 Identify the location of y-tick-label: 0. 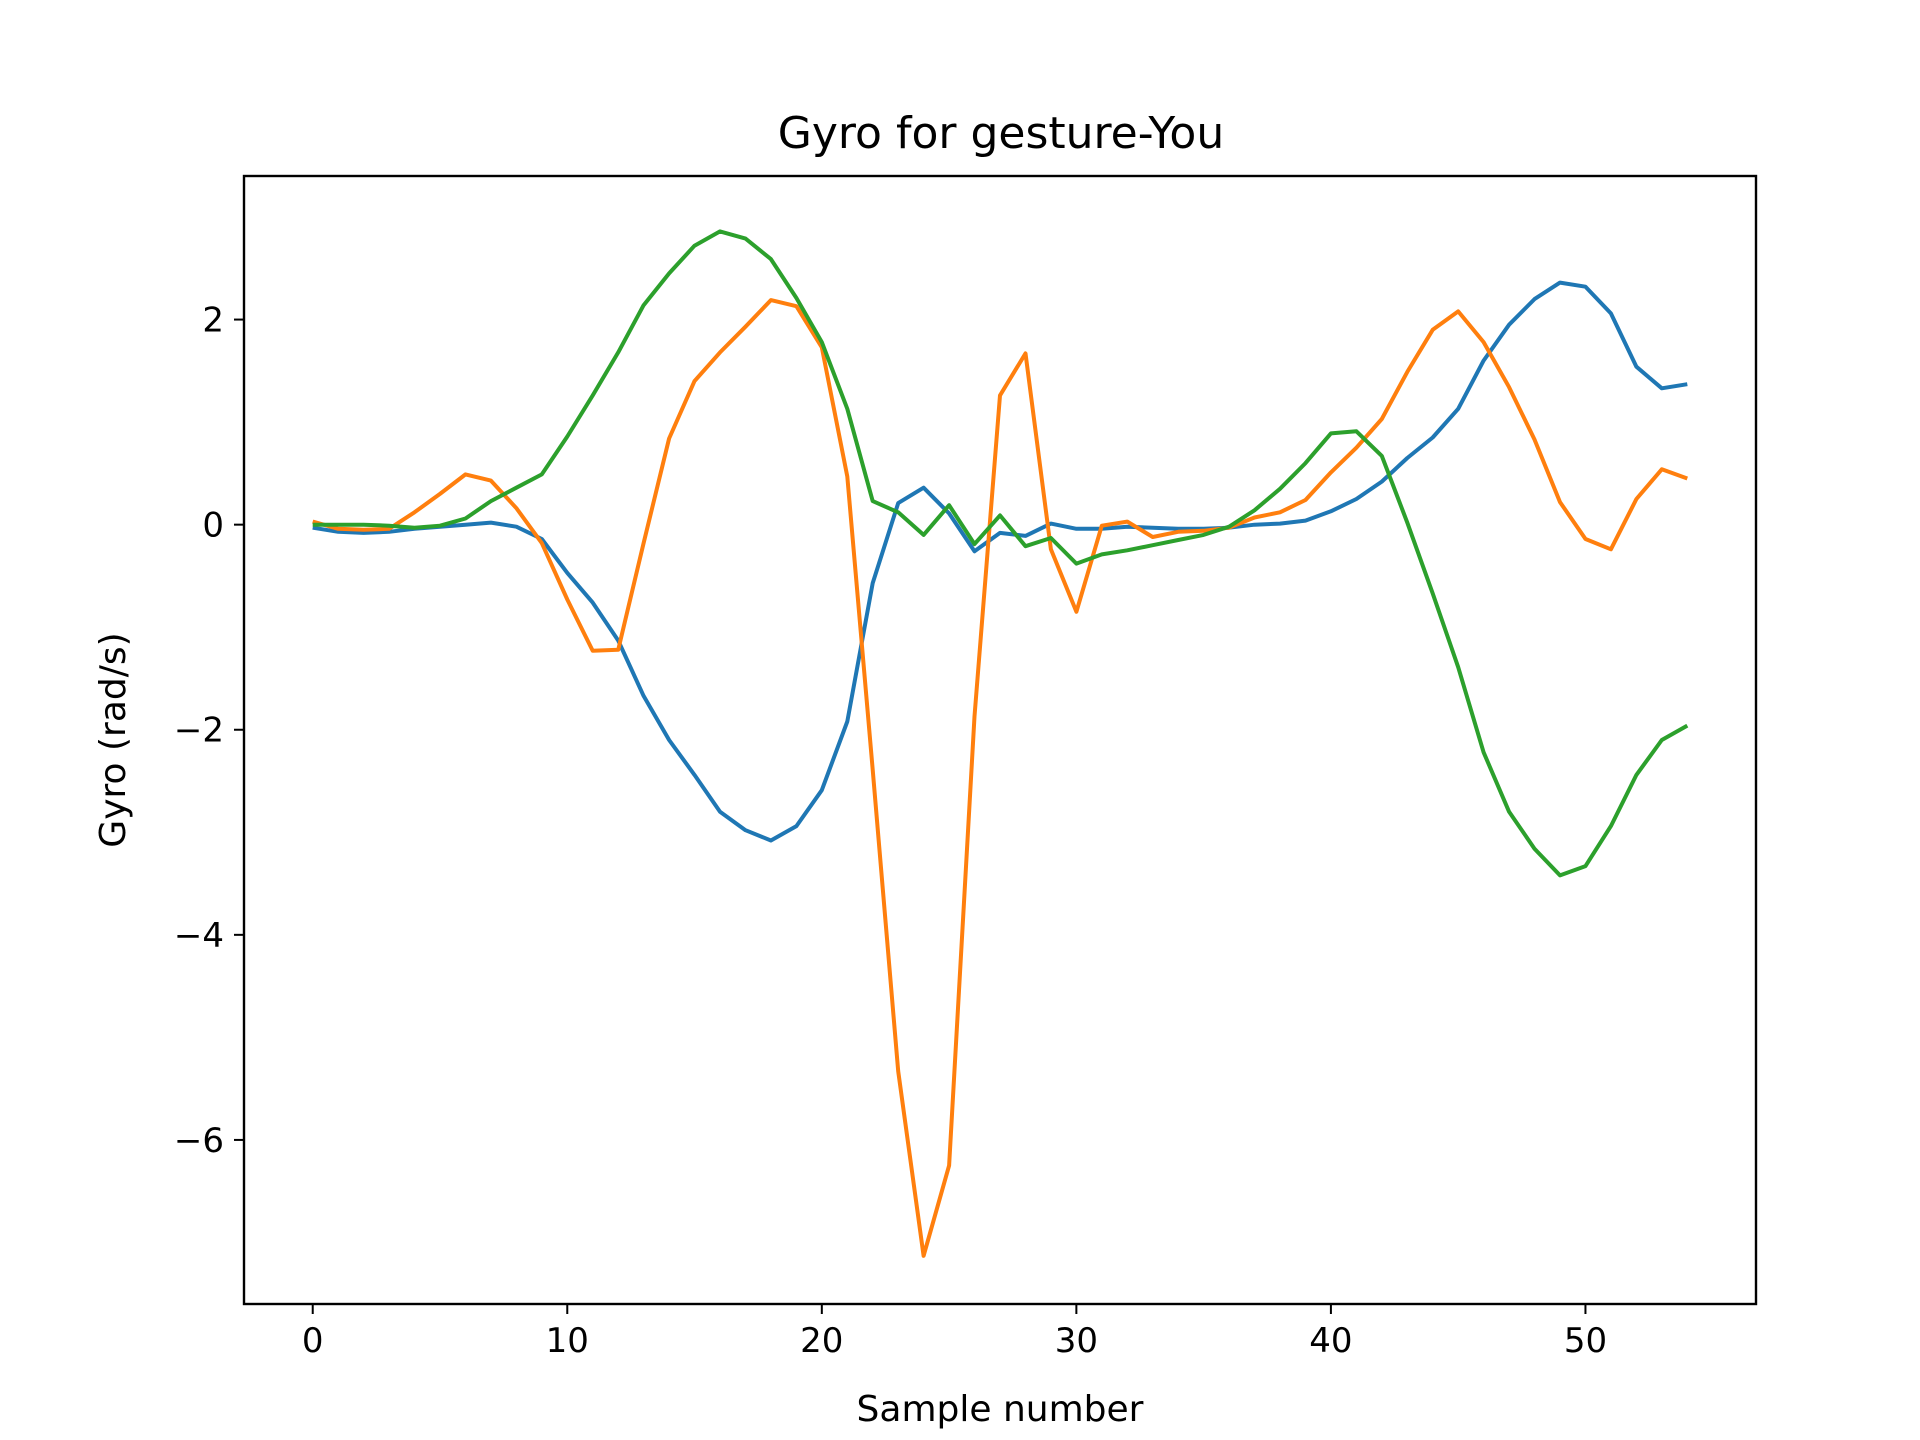
(213, 526).